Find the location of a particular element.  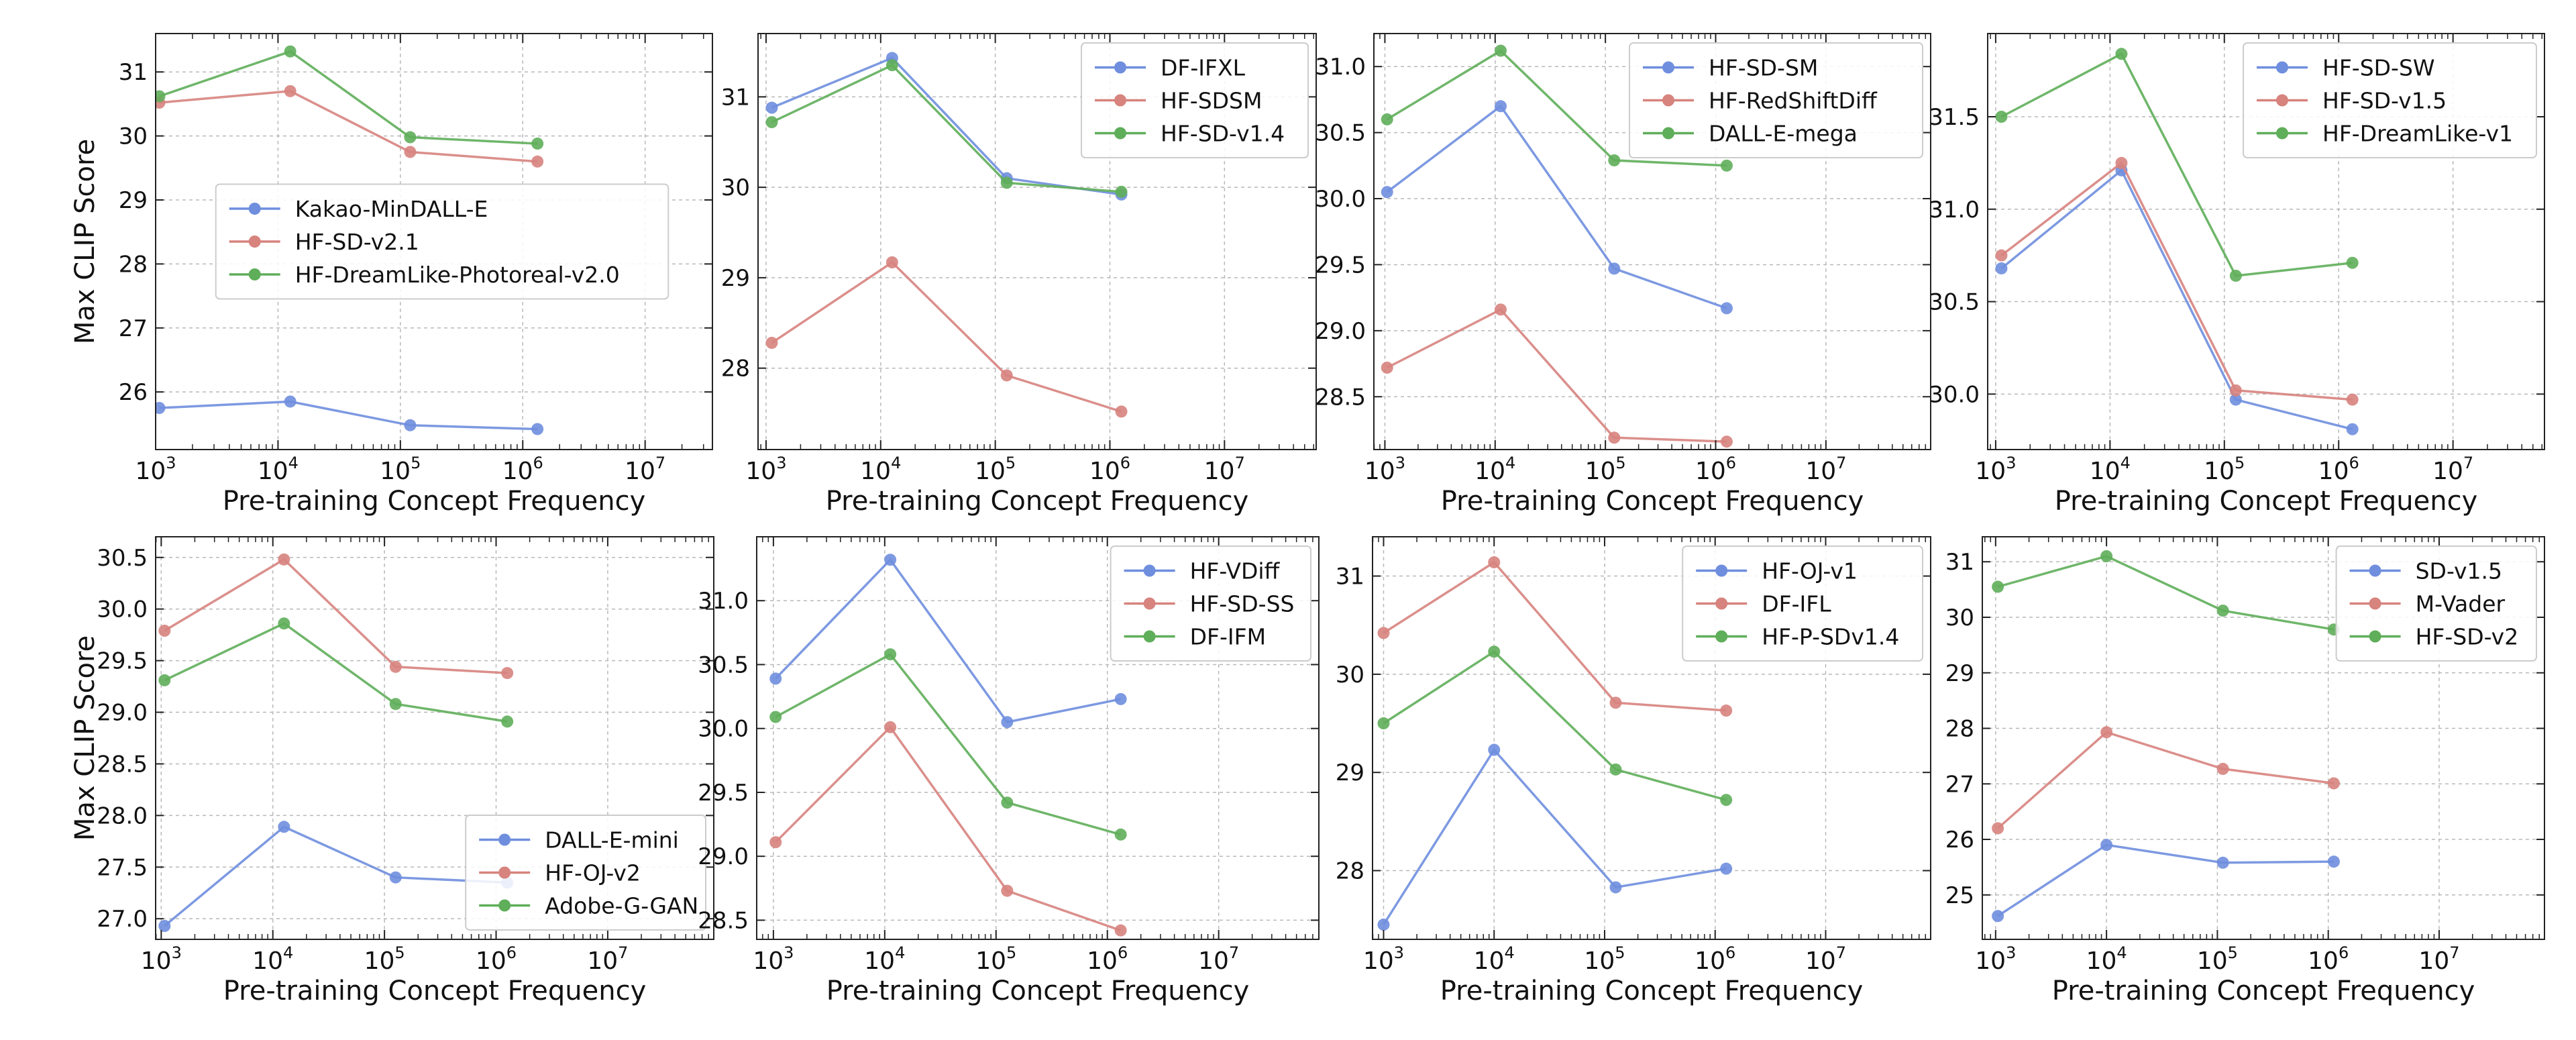

legend-item: Adobe-G-GAN is located at coordinates (588, 906).